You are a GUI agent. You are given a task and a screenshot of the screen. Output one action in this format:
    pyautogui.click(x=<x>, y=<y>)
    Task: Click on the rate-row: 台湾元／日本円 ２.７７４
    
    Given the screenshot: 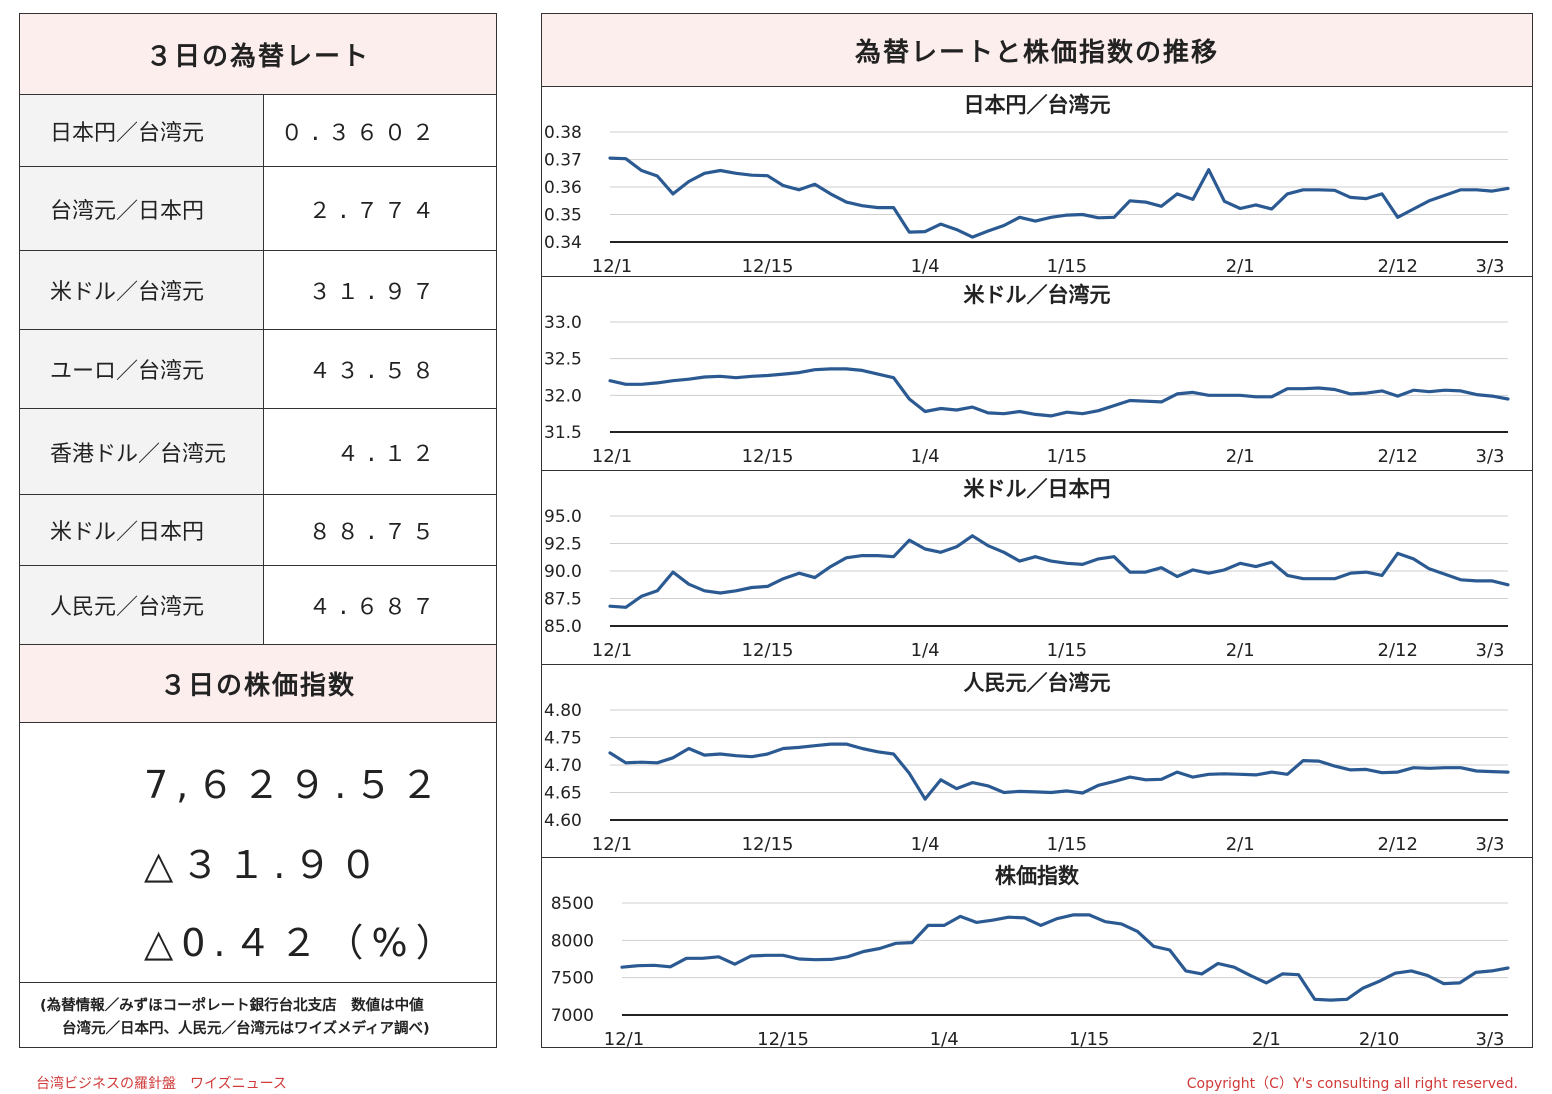 What is the action you would take?
    pyautogui.click(x=258, y=208)
    